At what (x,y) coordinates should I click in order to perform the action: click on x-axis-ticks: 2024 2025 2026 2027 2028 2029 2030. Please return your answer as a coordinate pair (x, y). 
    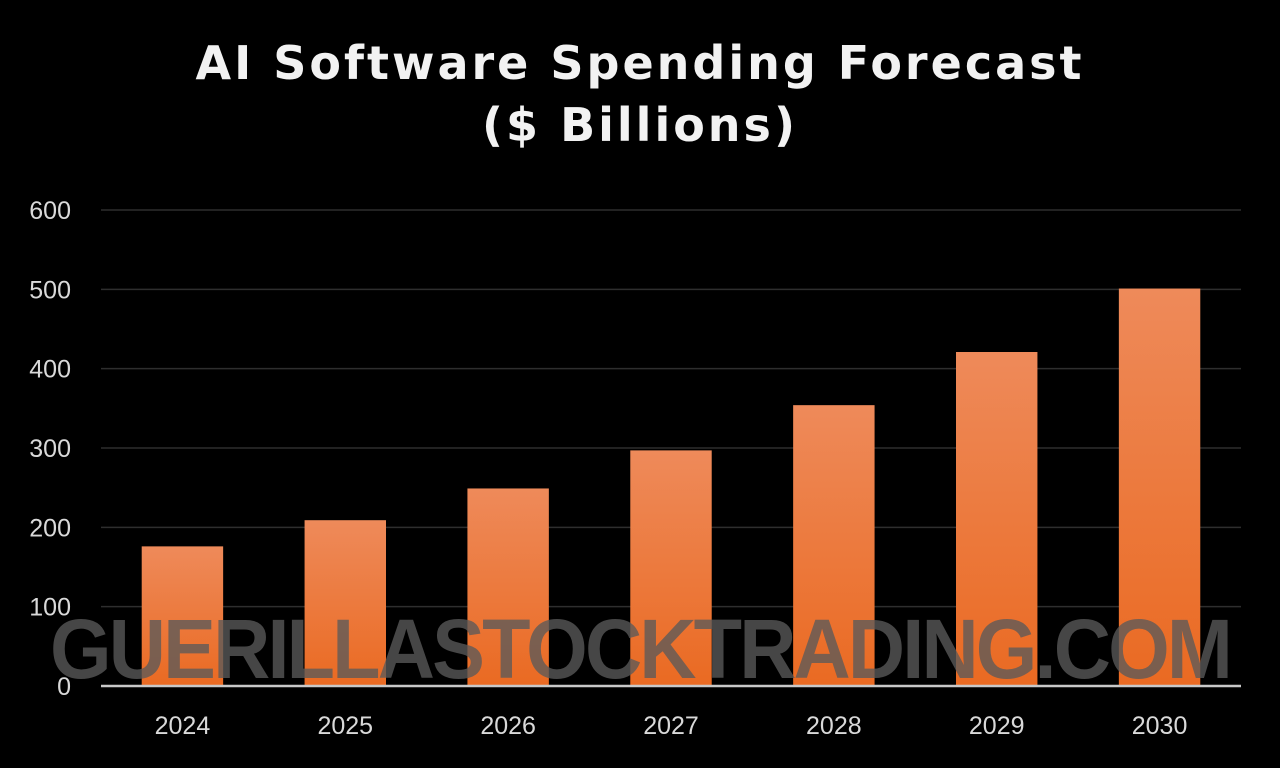
    Looking at the image, I should click on (671, 726).